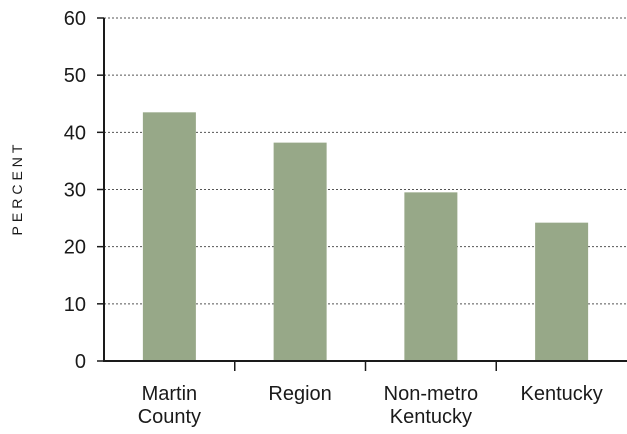 The image size is (627, 434). Describe the element at coordinates (75, 76) in the screenshot. I see `y-tick-label: 50` at that location.